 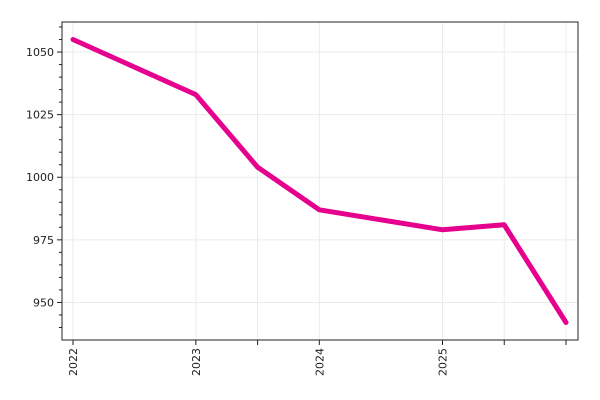 What do you see at coordinates (40, 52) in the screenshot?
I see `y-tick-label: 1050` at bounding box center [40, 52].